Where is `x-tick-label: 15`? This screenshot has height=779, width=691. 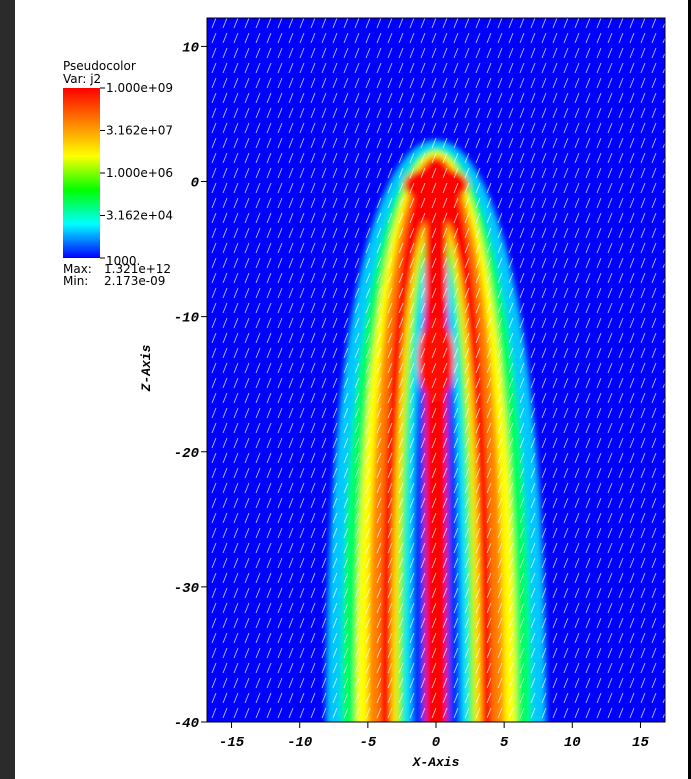 x-tick-label: 15 is located at coordinates (640, 743).